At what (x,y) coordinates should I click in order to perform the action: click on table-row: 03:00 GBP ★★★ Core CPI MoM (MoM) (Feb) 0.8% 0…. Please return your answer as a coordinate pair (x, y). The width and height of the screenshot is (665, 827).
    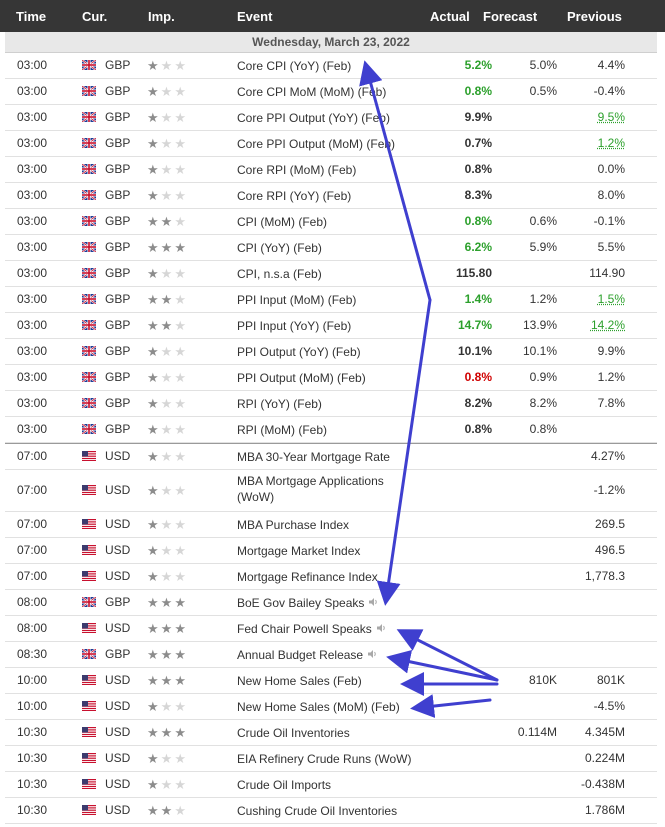
    Looking at the image, I should click on (331, 92).